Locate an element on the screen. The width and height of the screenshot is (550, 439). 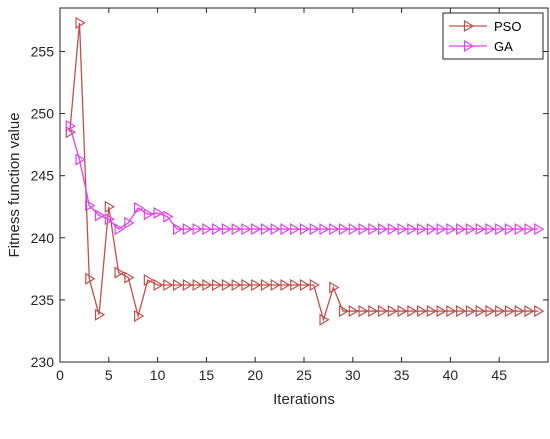
x-tick-label: 5 is located at coordinates (109, 375).